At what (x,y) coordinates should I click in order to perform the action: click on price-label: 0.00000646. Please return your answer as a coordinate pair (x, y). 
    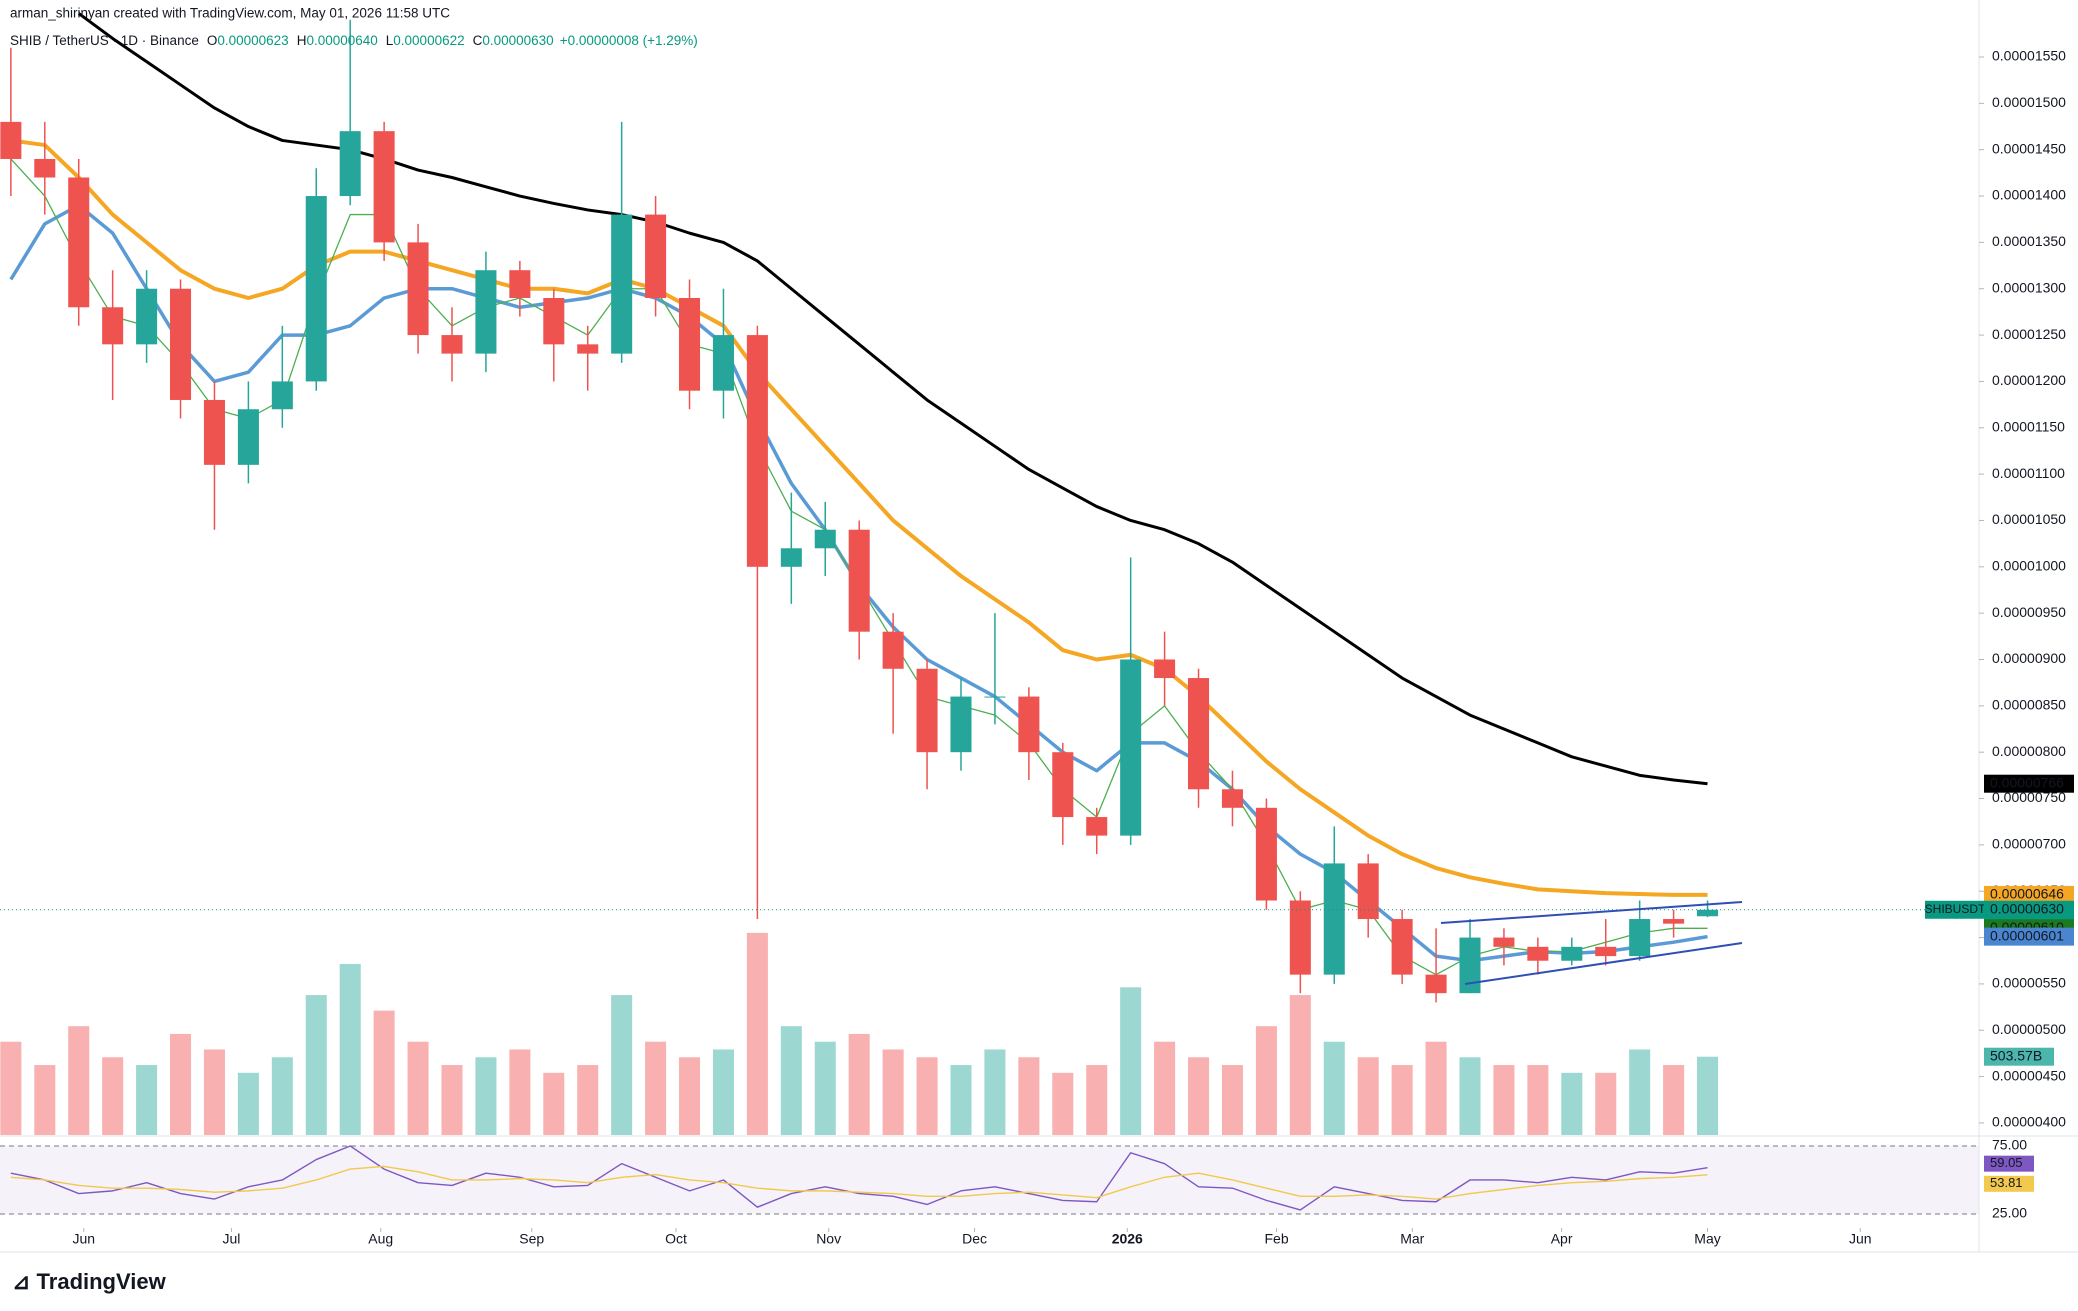
    Looking at the image, I should click on (2027, 894).